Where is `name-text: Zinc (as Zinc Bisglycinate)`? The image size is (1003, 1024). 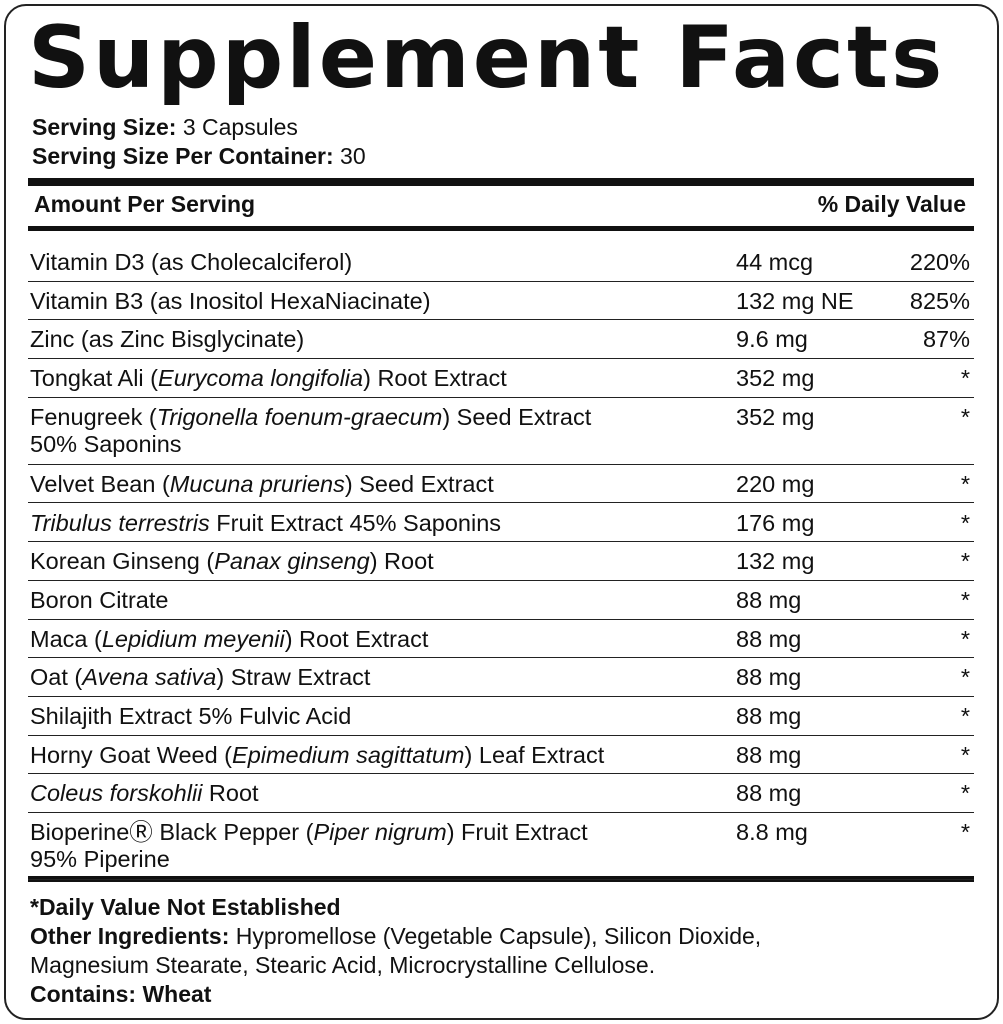
name-text: Zinc (as Zinc Bisglycinate) is located at coordinates (167, 339).